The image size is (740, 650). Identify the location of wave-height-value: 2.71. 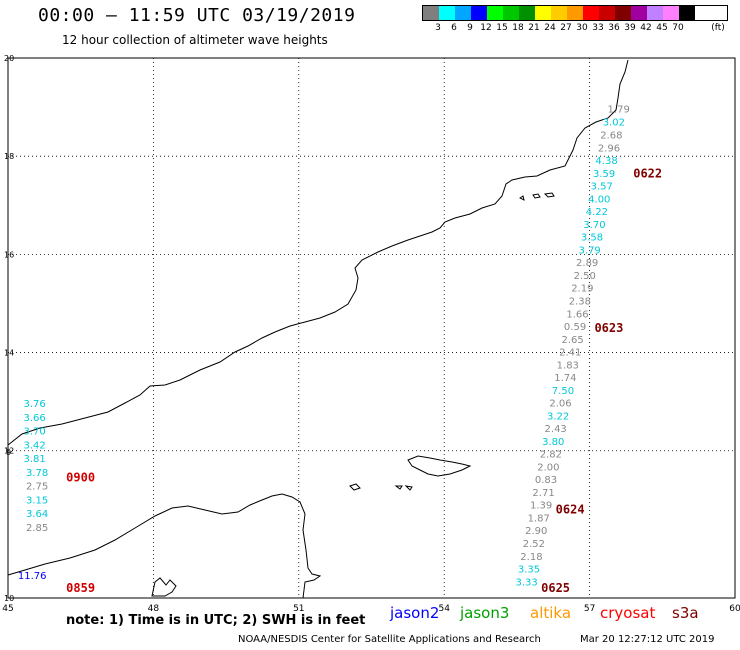
(543, 493).